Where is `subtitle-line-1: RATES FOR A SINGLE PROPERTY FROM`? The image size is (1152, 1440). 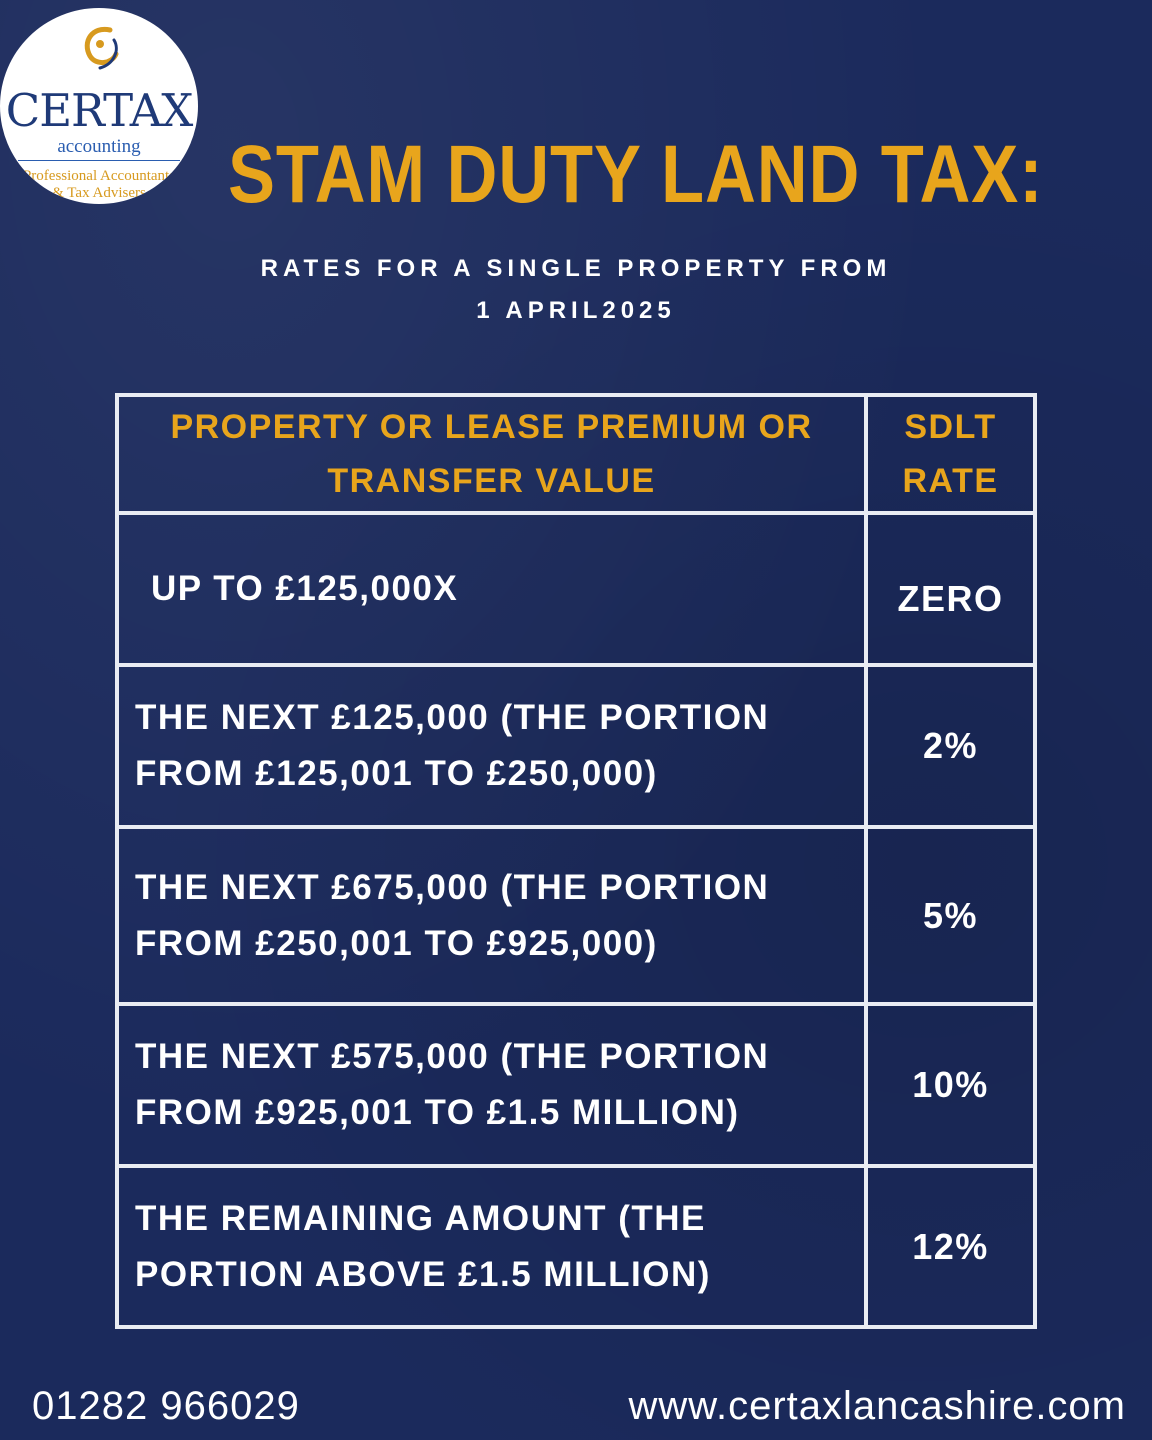 subtitle-line-1: RATES FOR A SINGLE PROPERTY FROM is located at coordinates (576, 268).